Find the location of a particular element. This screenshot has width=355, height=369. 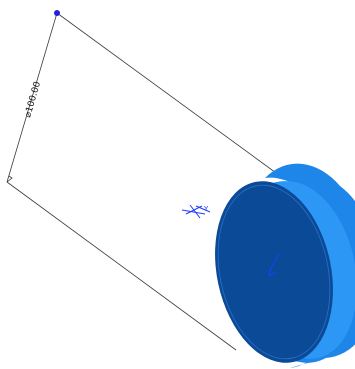

sketch-point-icon is located at coordinates (57, 13).